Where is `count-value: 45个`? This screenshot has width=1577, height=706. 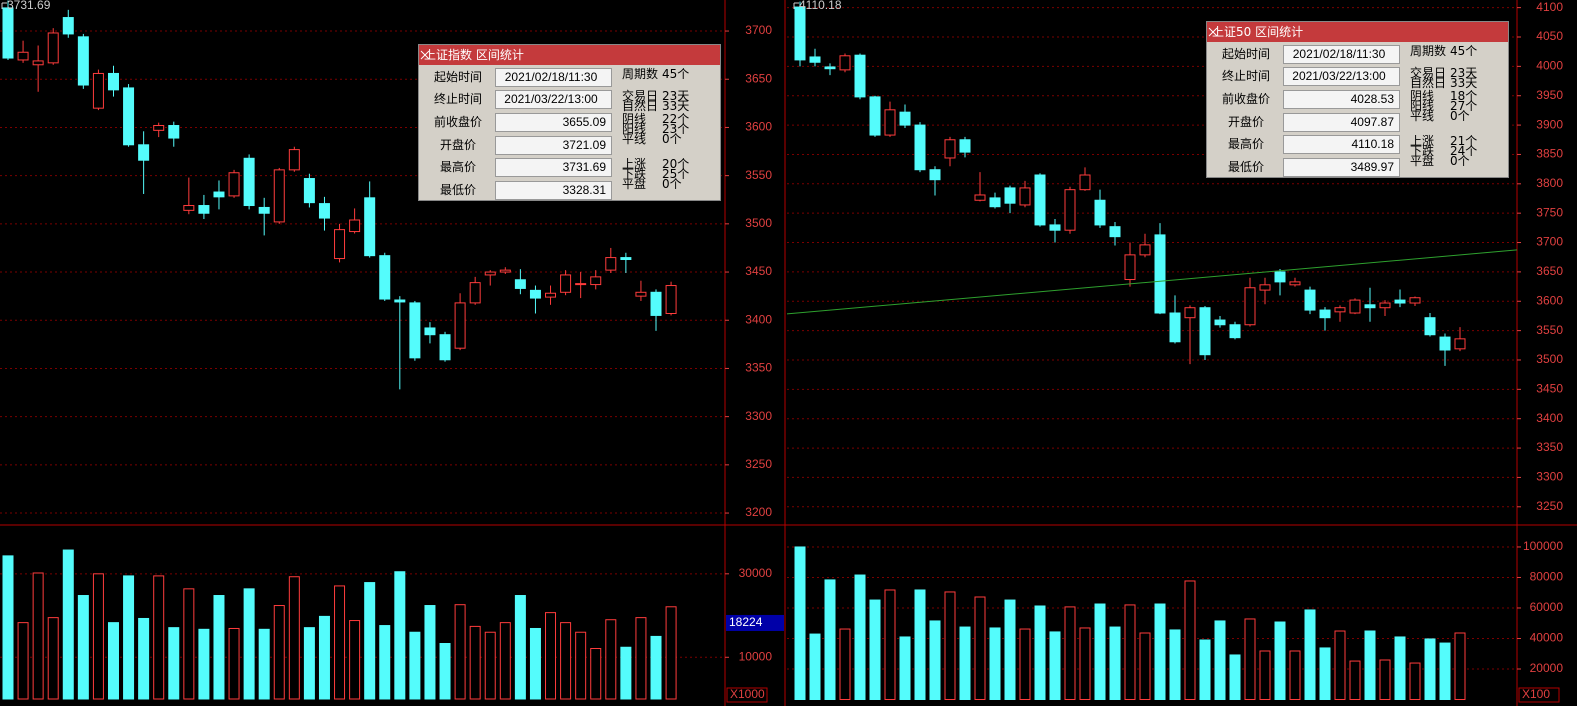
count-value: 45个 is located at coordinates (676, 74).